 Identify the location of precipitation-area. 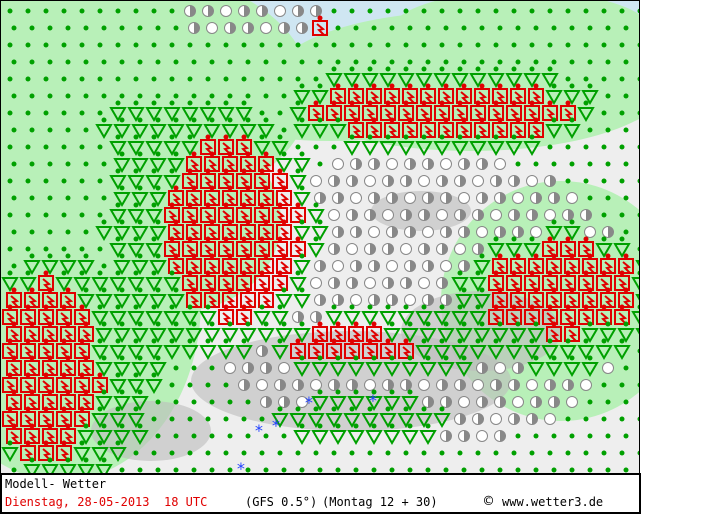
(515, 36).